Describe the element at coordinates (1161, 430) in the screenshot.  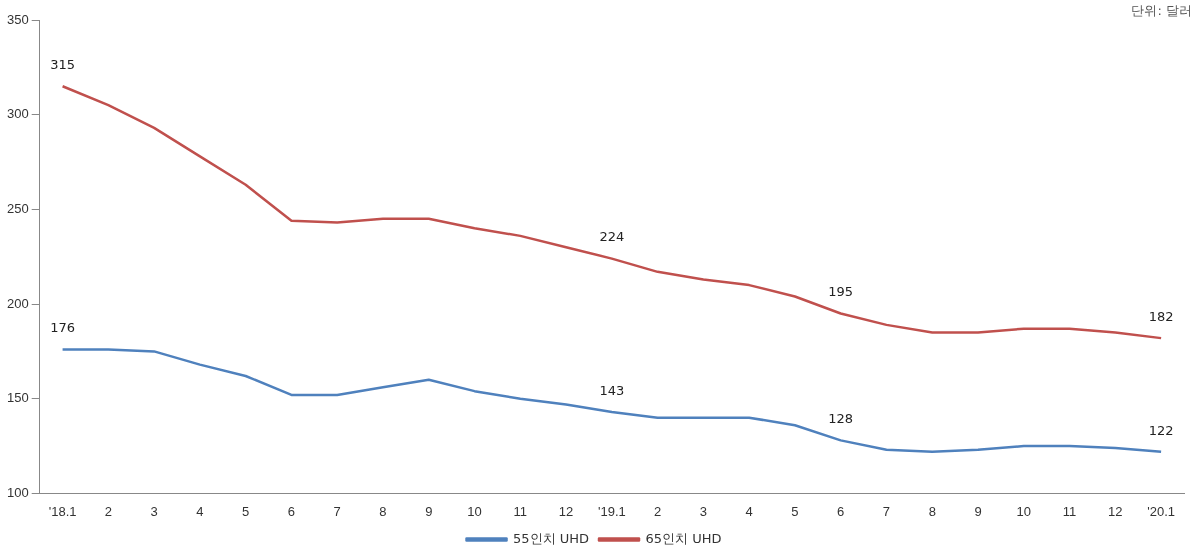
I see `data-label: 122` at that location.